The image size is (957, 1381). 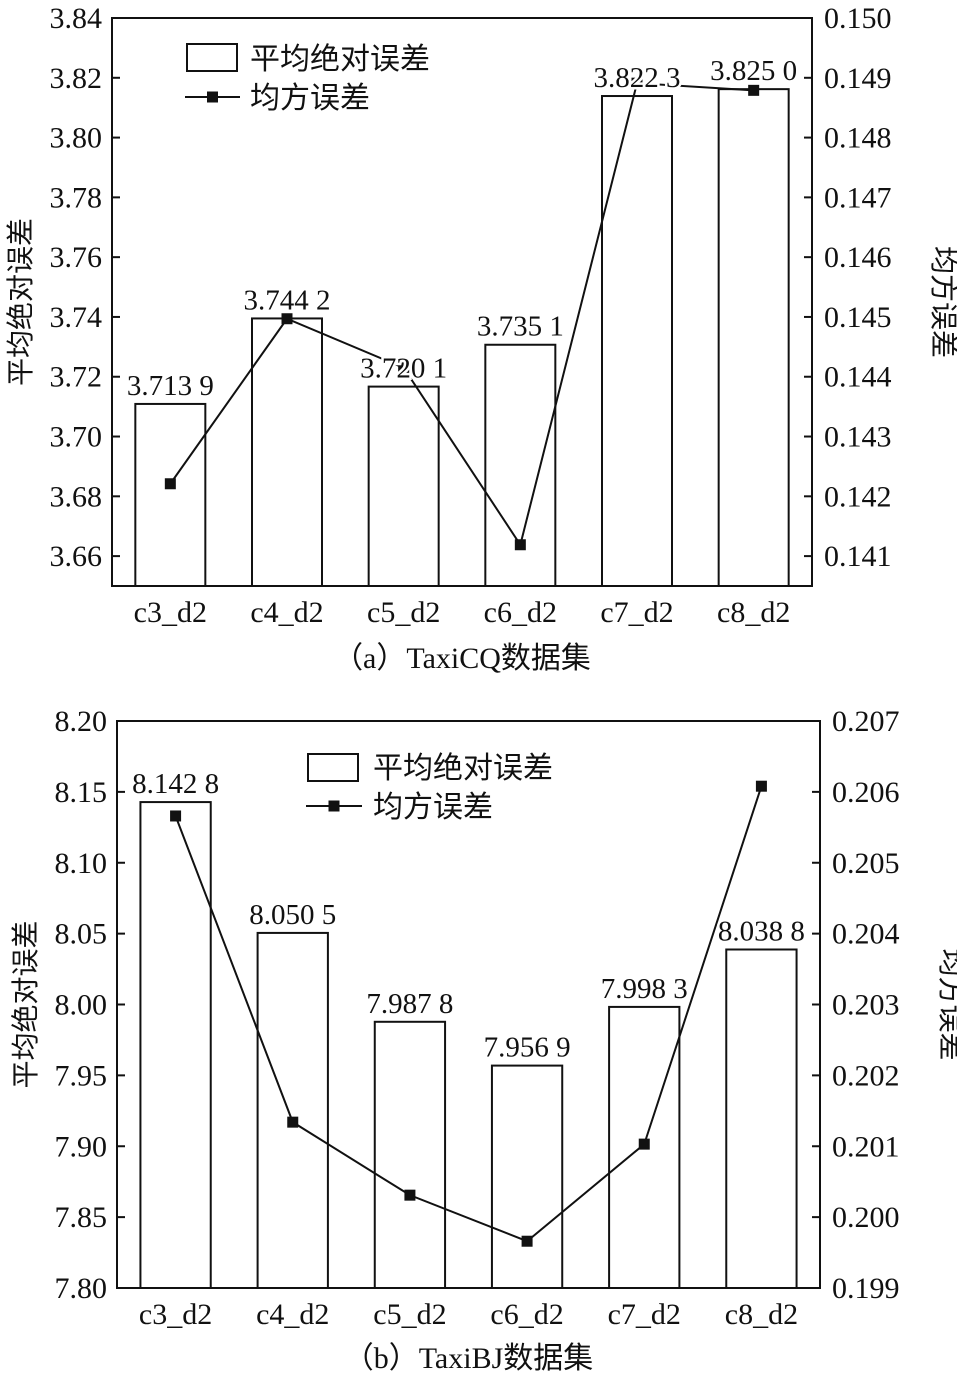 I want to click on left-tick-label: 3.68, so click(x=76, y=496).